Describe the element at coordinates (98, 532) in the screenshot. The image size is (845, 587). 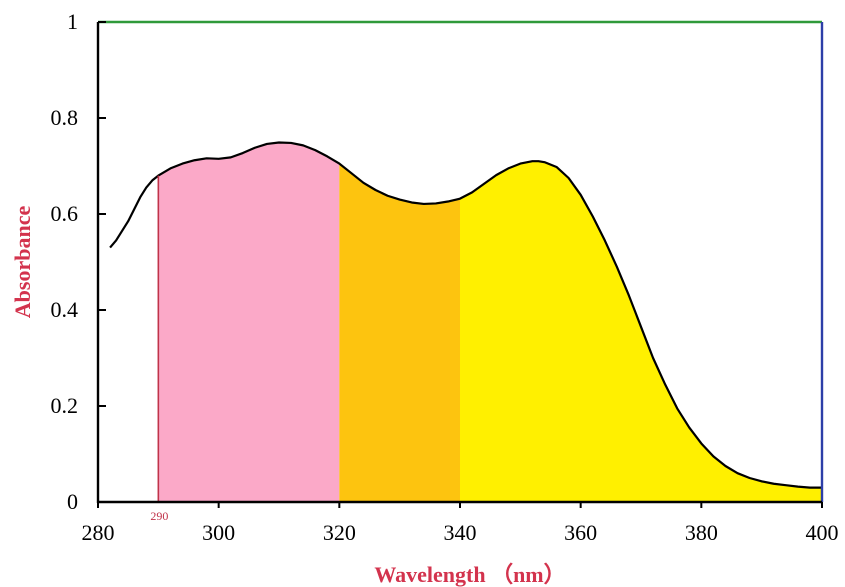
I see `x-tick-label-280: 280` at that location.